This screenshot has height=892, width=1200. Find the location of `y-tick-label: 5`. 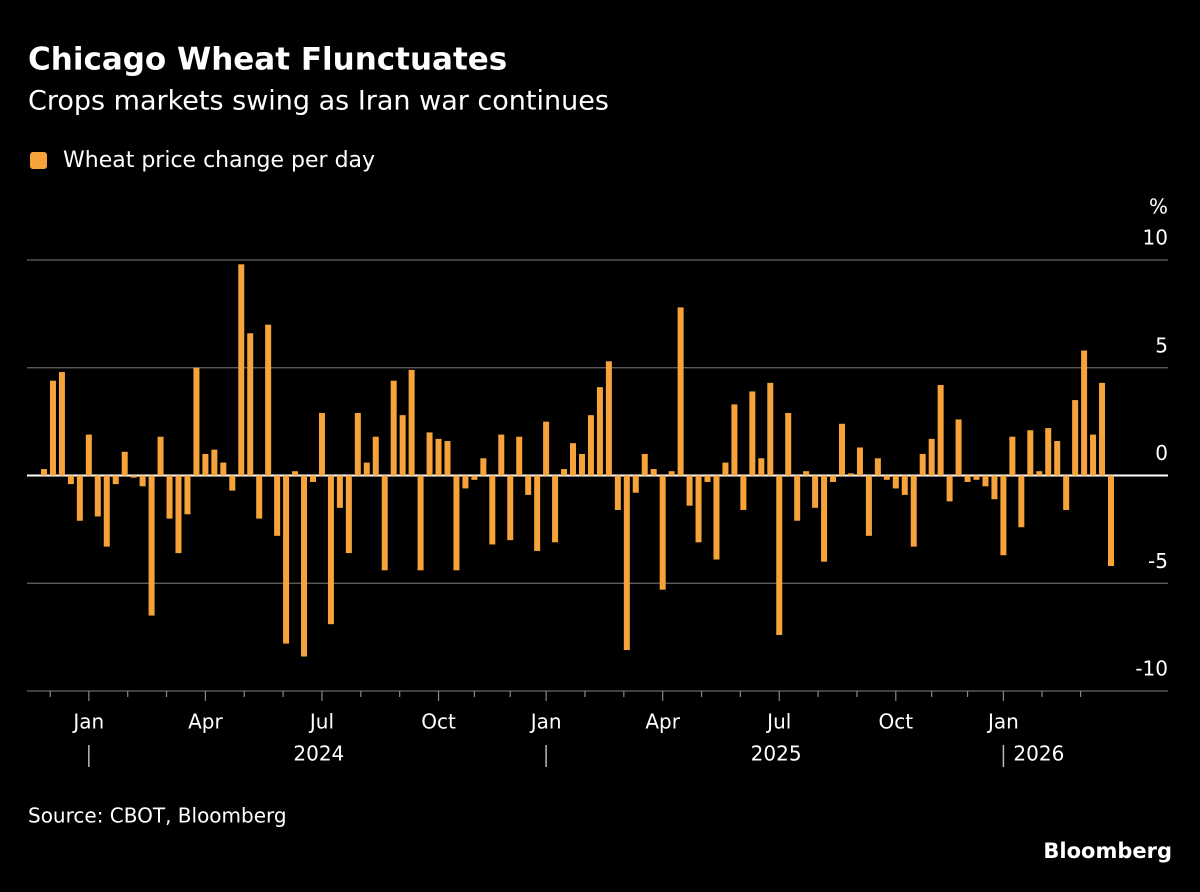

y-tick-label: 5 is located at coordinates (1161, 345).